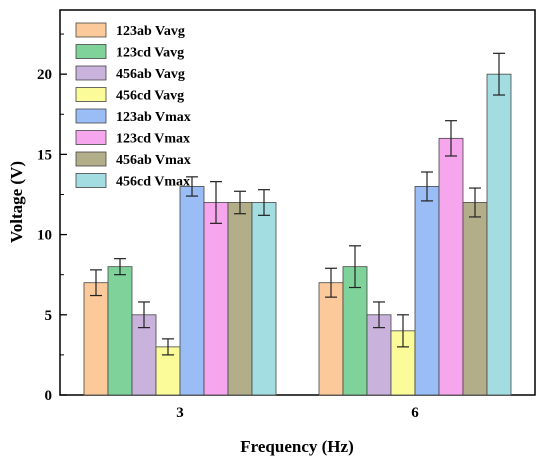 The height and width of the screenshot is (465, 550). Describe the element at coordinates (153, 139) in the screenshot. I see `legend-label-5: 123cd Vmax` at that location.